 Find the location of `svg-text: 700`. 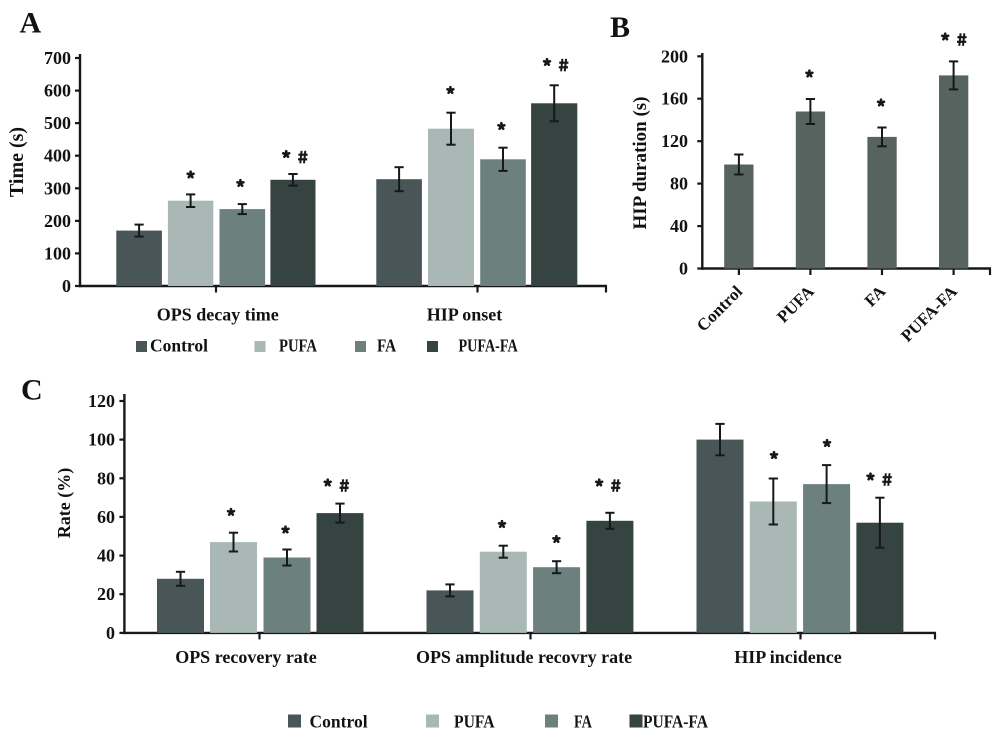

svg-text: 700 is located at coordinates (57, 58).